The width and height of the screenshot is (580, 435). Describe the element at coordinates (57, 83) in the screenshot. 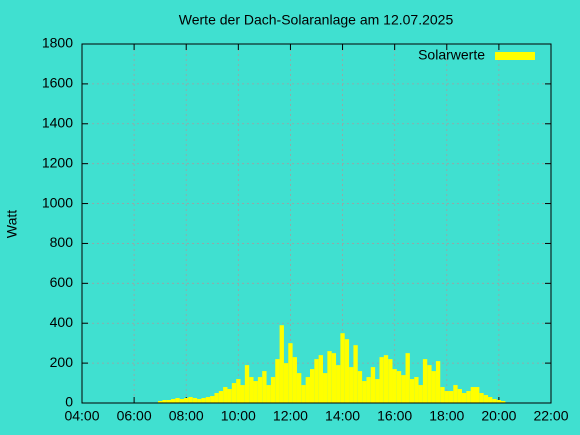

I see `y-tick-label: 1600` at that location.